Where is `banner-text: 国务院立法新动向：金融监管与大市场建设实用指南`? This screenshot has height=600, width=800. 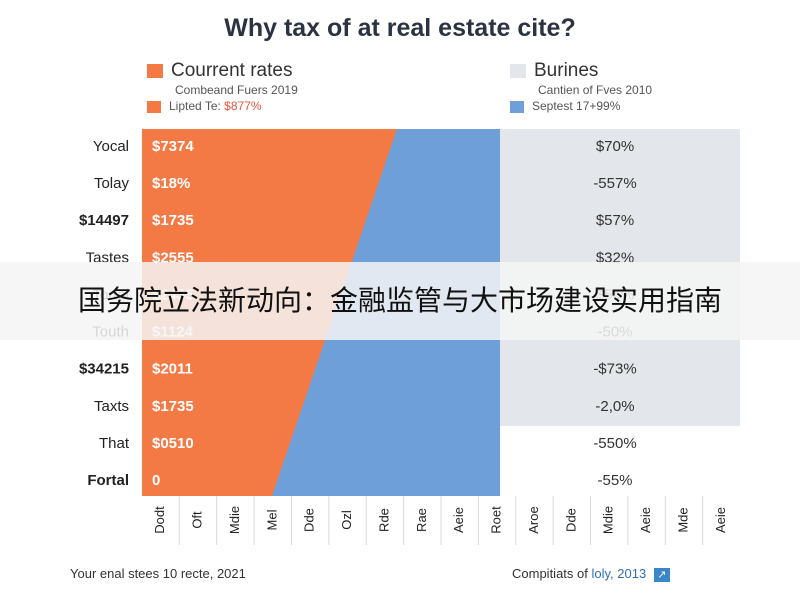 banner-text: 国务院立法新动向：金融监管与大市场建设实用指南 is located at coordinates (399, 300).